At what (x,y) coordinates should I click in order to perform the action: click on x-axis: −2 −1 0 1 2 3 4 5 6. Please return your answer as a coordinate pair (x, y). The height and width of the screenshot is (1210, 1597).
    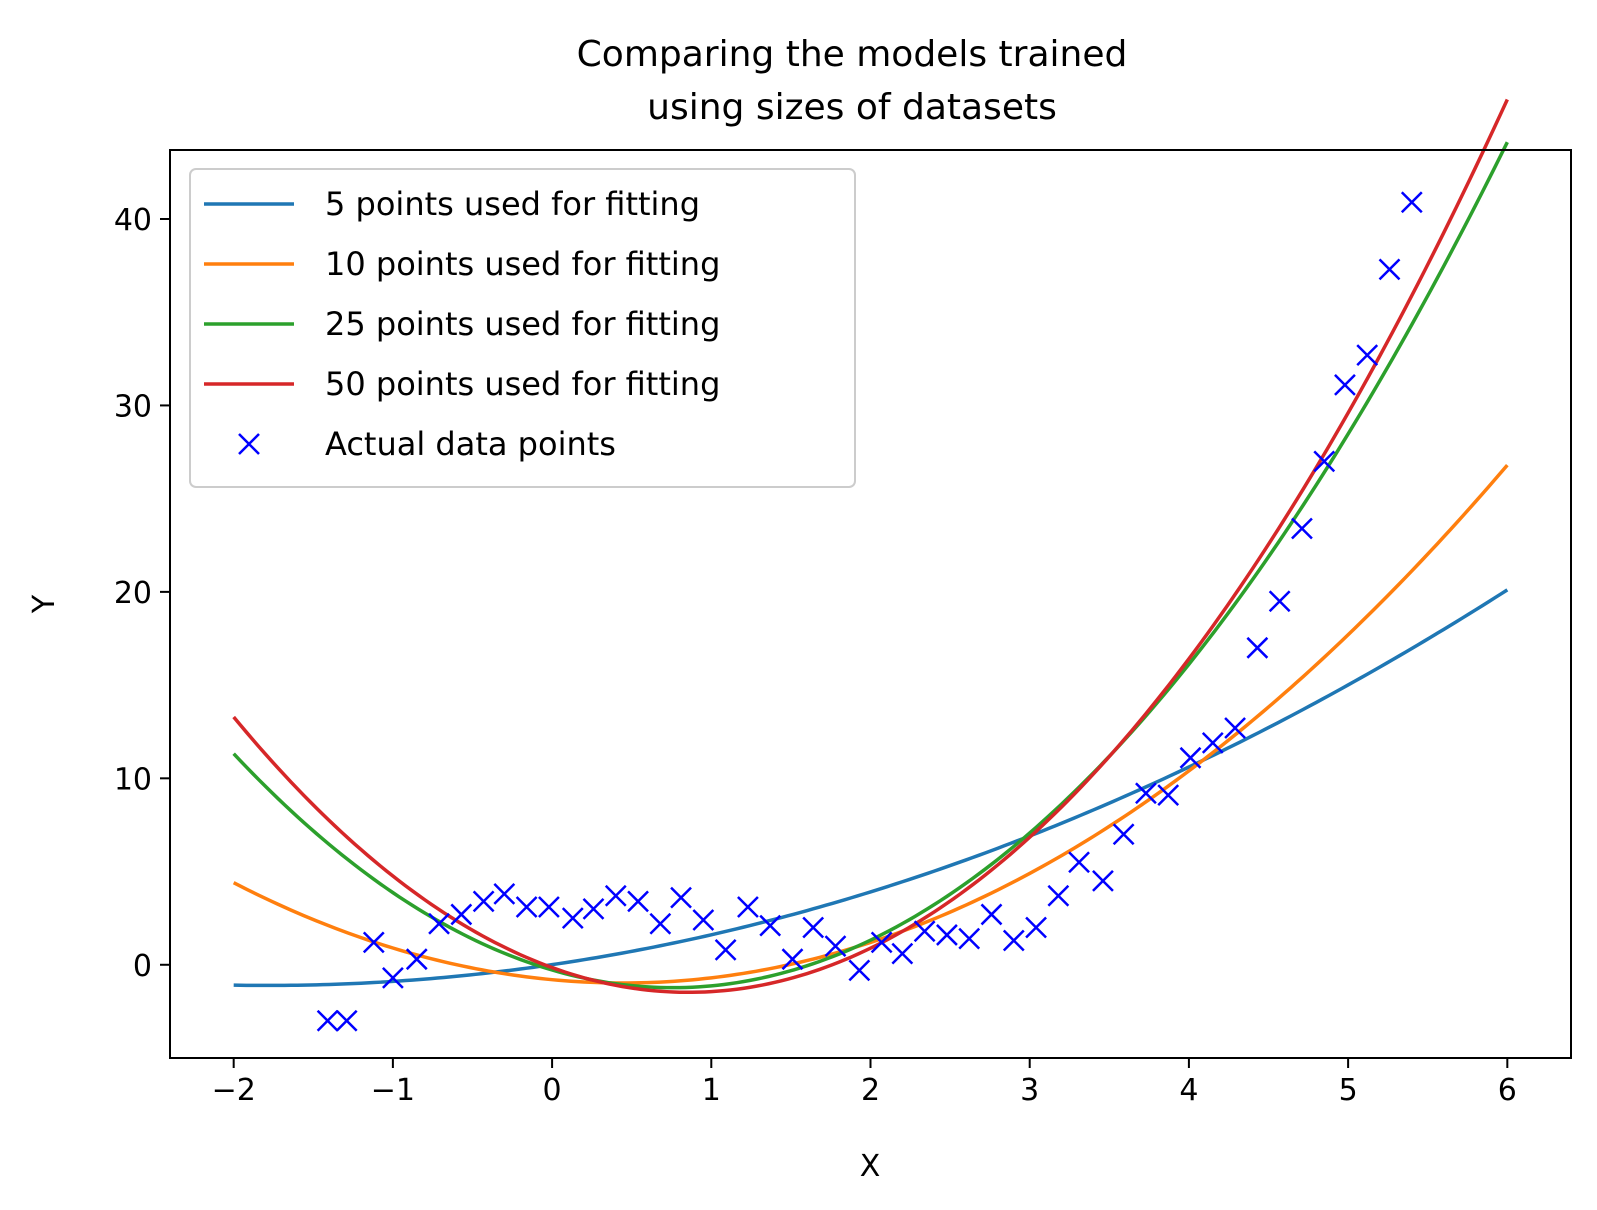
    Looking at the image, I should click on (864, 1083).